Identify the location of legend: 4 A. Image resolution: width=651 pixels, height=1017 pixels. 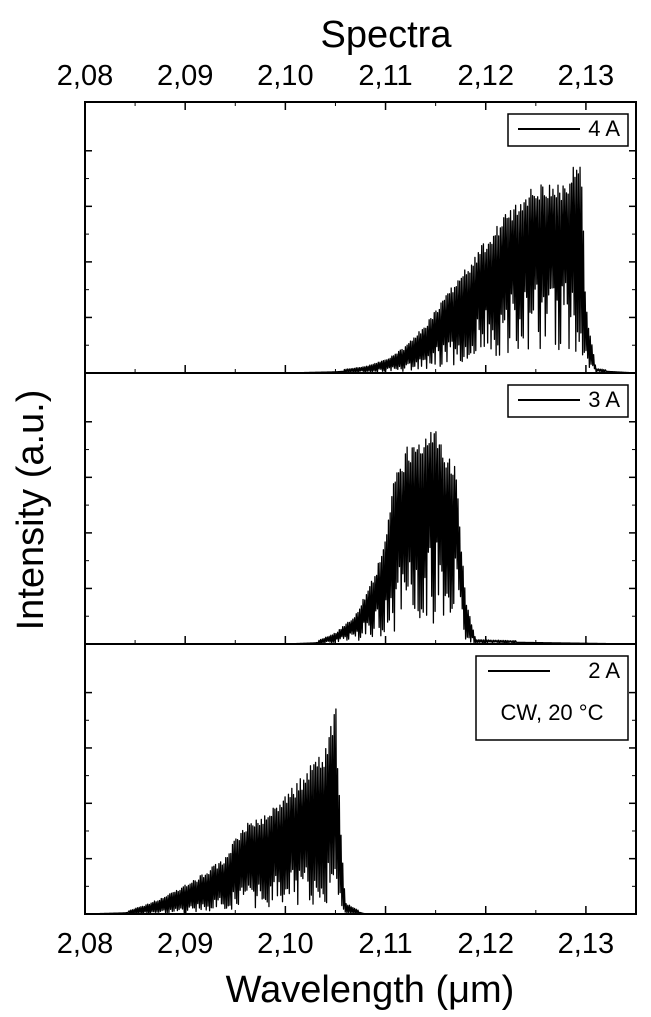
(568, 130).